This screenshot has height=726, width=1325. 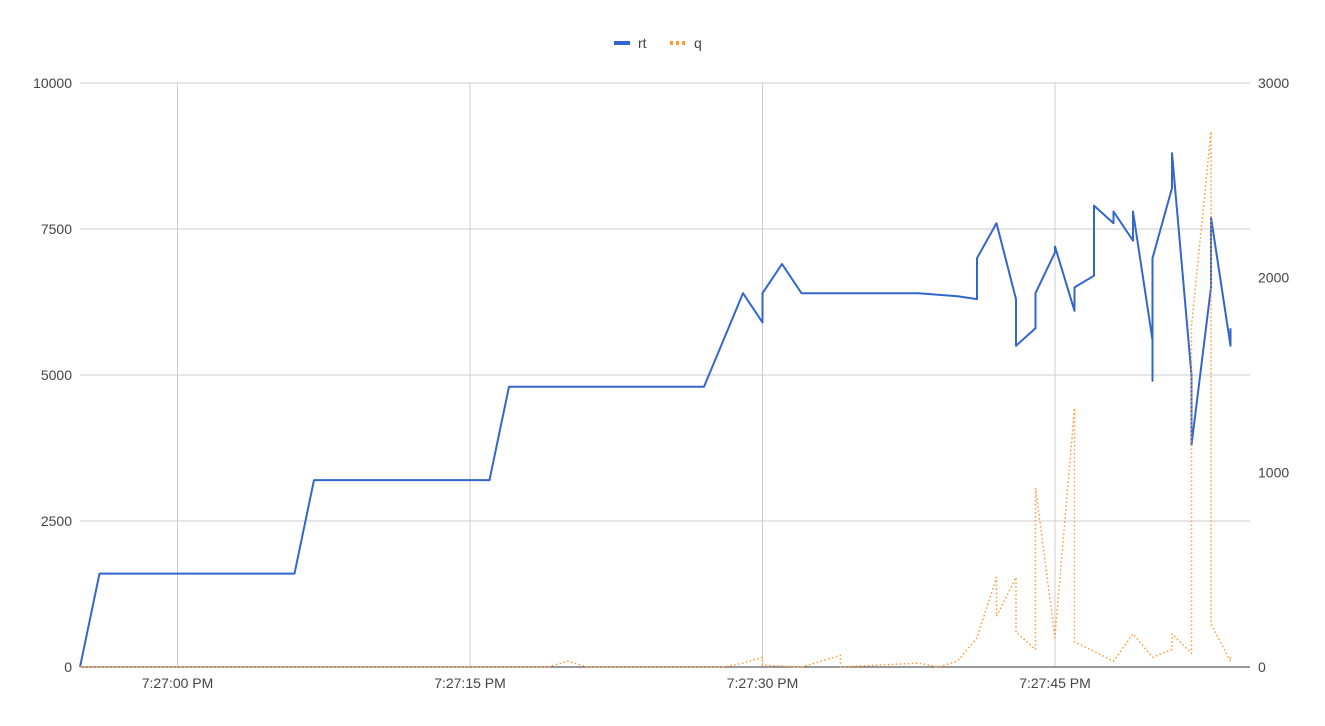 What do you see at coordinates (56, 521) in the screenshot?
I see `y-left-tick-label: 2500` at bounding box center [56, 521].